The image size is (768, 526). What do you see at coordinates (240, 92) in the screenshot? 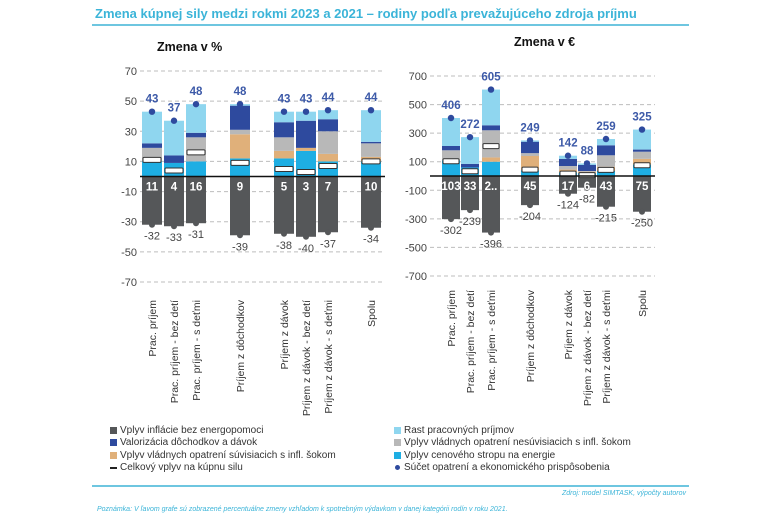
I see `sum-label: 48` at bounding box center [240, 92].